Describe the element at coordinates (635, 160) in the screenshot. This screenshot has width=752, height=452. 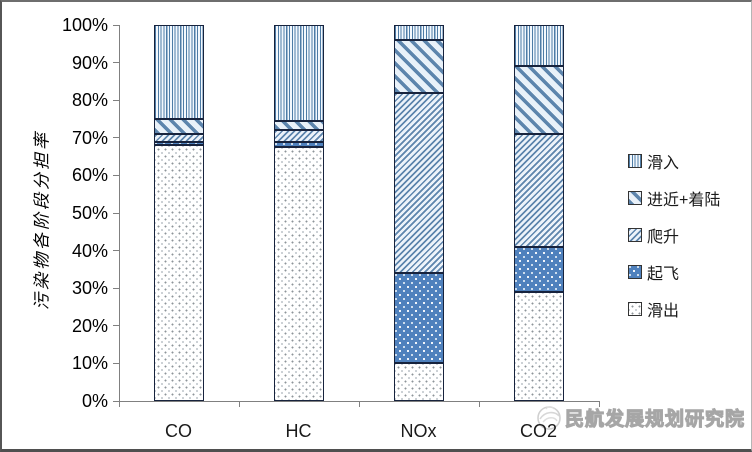
I see `legend-swatch-taxi-in-icon` at that location.